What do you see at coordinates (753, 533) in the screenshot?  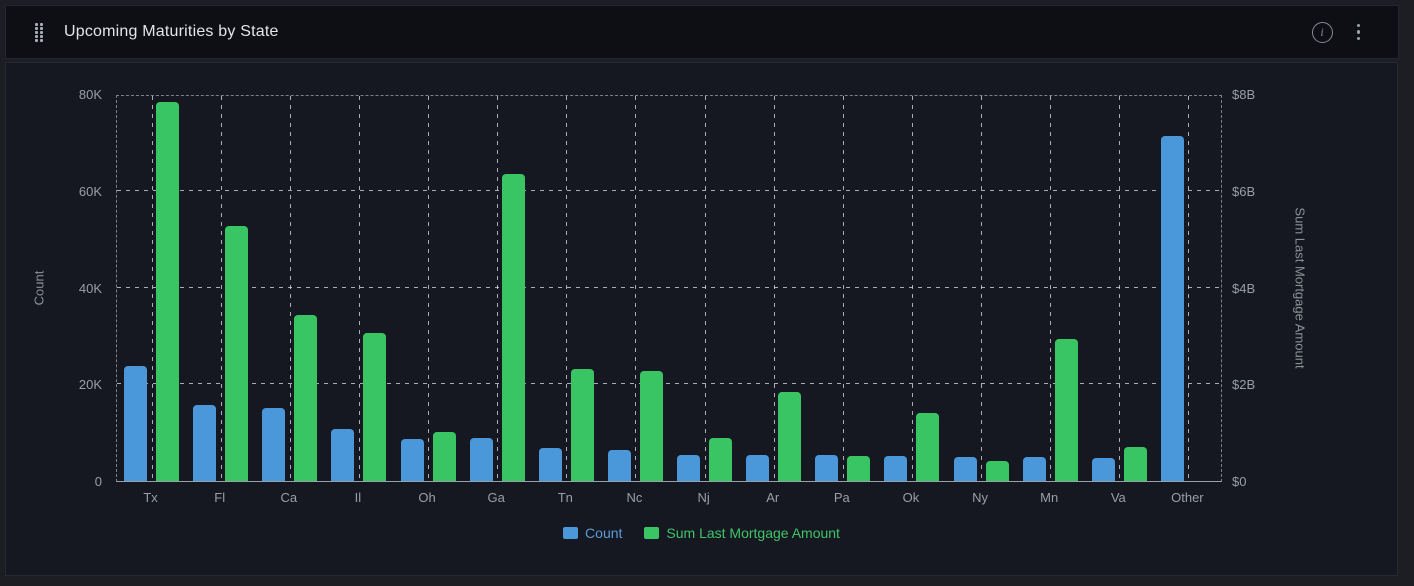 I see `legend-label-sum: Sum Last Mortgage Amount` at bounding box center [753, 533].